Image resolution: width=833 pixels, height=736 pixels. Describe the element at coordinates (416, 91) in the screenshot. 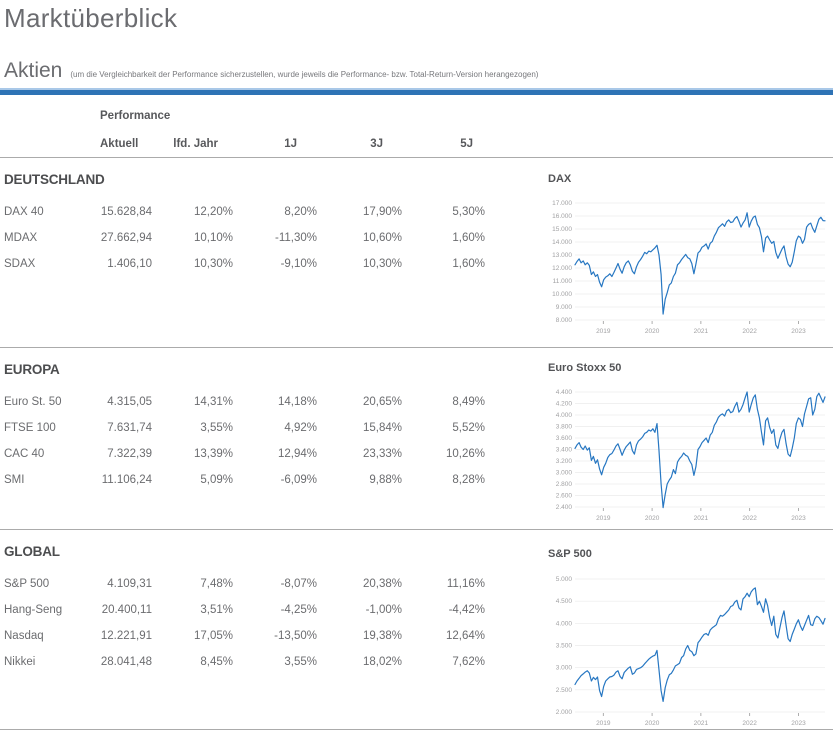

I see `accent-divider` at that location.